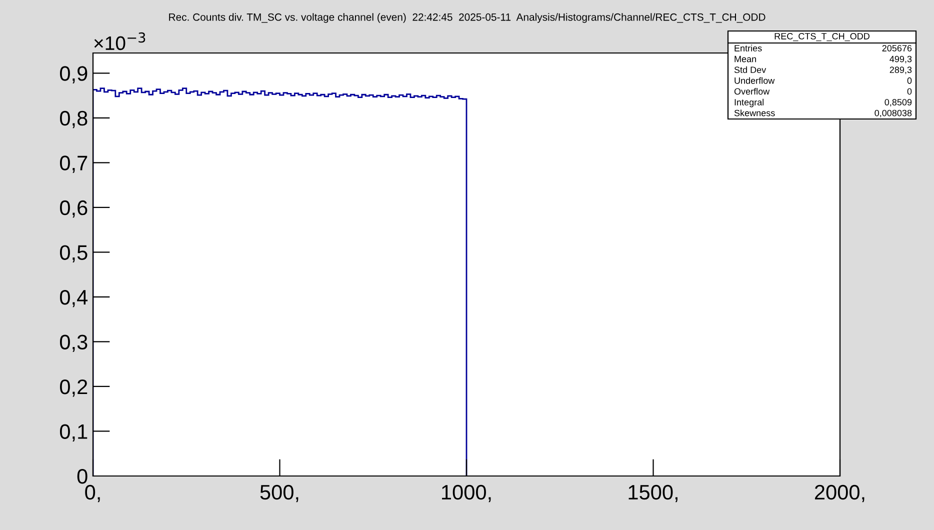 This screenshot has width=934, height=530. What do you see at coordinates (74, 388) in the screenshot?
I see `y-tick-label: 0,2` at bounding box center [74, 388].